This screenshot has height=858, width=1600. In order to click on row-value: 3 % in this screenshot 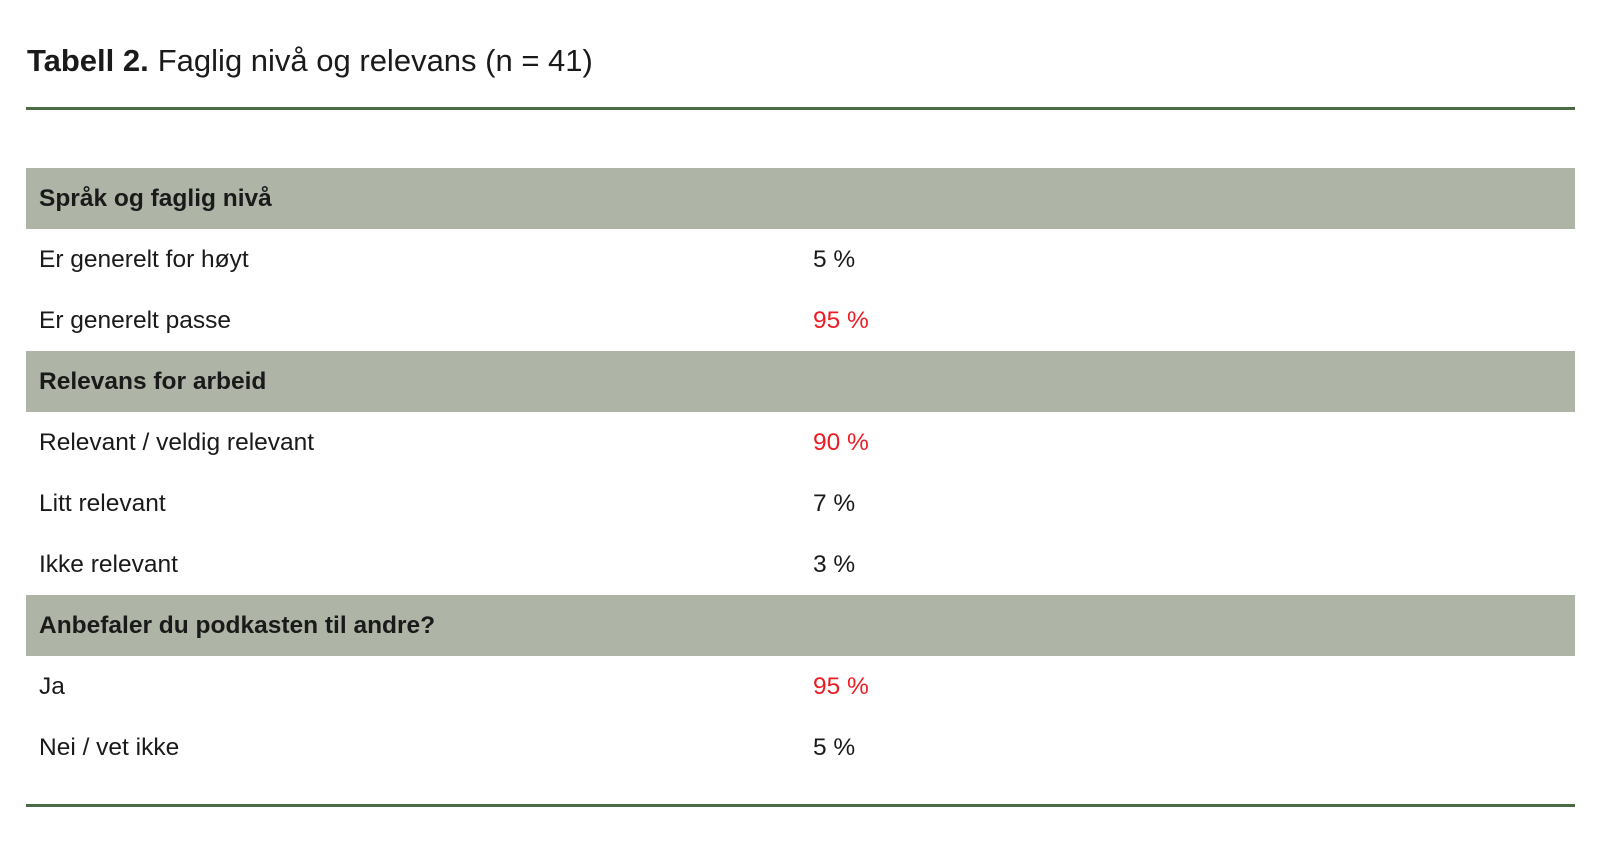, I will do `click(834, 564)`.